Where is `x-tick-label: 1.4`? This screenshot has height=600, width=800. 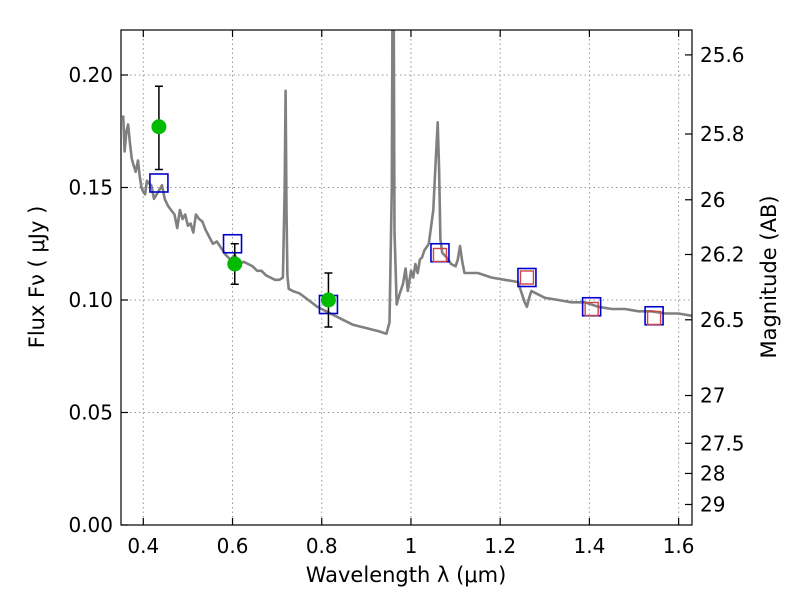 x-tick-label: 1.4 is located at coordinates (589, 546).